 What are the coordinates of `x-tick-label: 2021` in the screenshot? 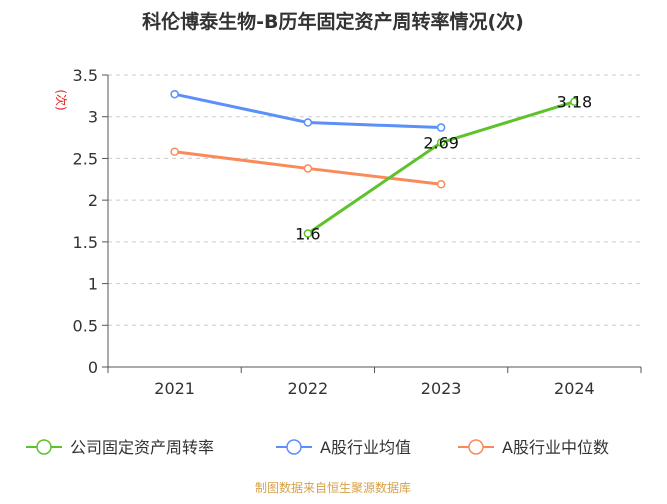 It's located at (174, 388).